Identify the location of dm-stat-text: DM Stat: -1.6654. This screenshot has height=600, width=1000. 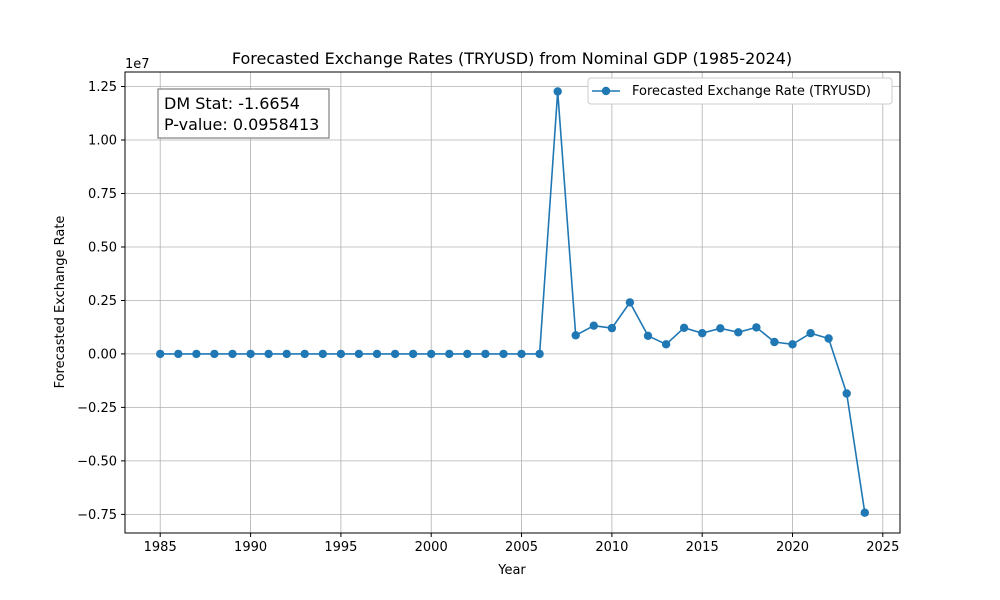
(232, 103).